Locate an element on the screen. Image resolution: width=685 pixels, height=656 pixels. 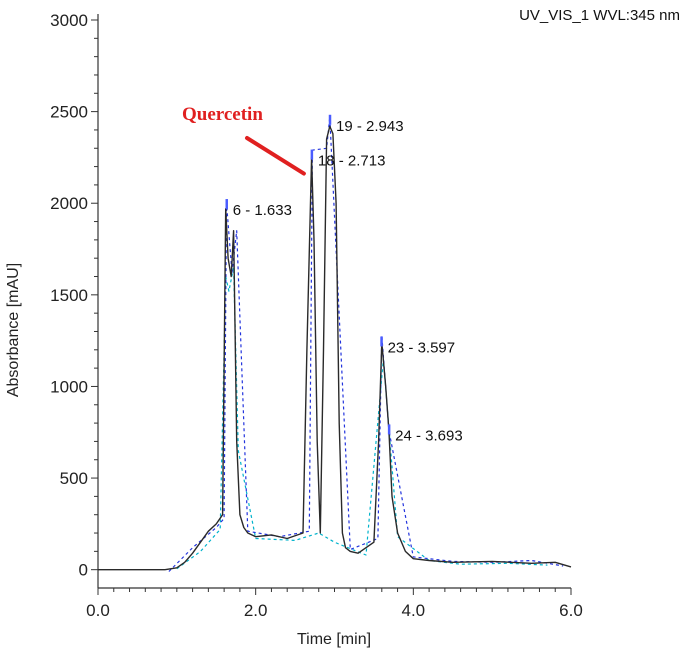
x-tick-label: 6.0 is located at coordinates (571, 610).